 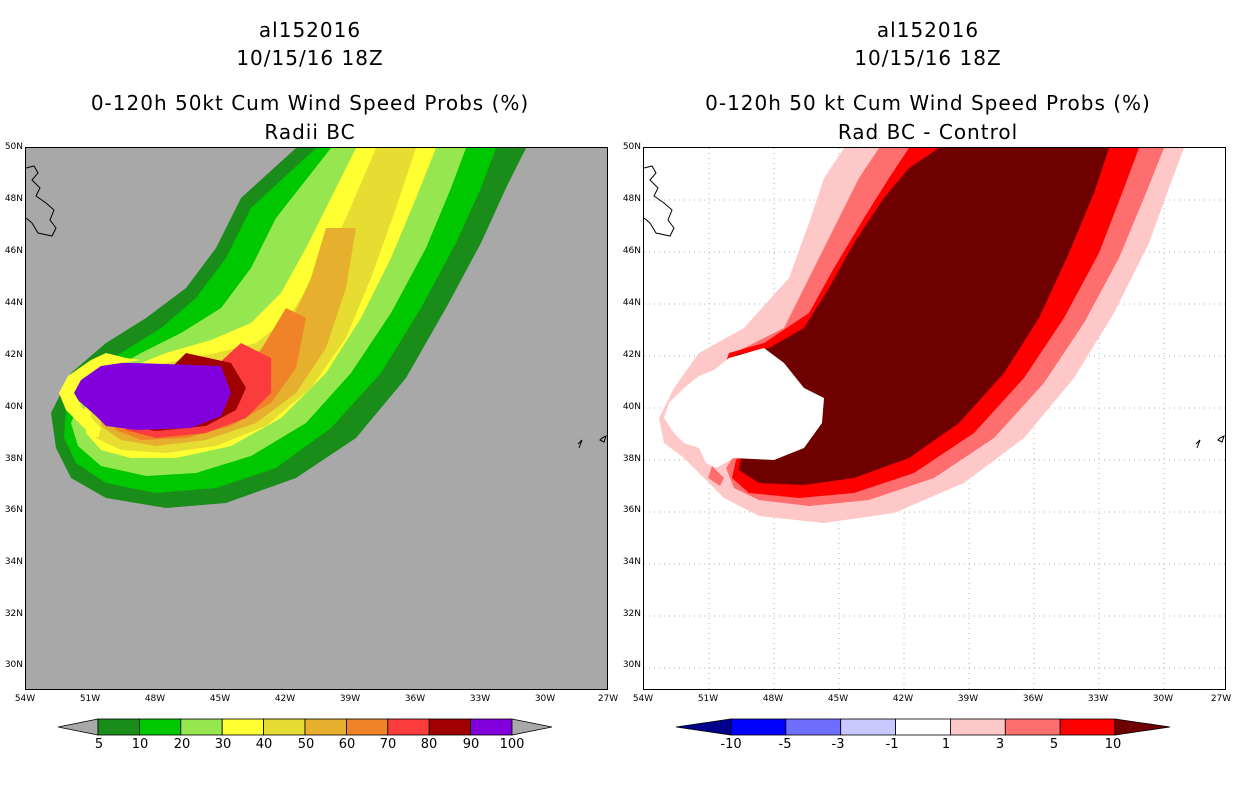 What do you see at coordinates (264, 744) in the screenshot?
I see `colorbar-label: 40` at bounding box center [264, 744].